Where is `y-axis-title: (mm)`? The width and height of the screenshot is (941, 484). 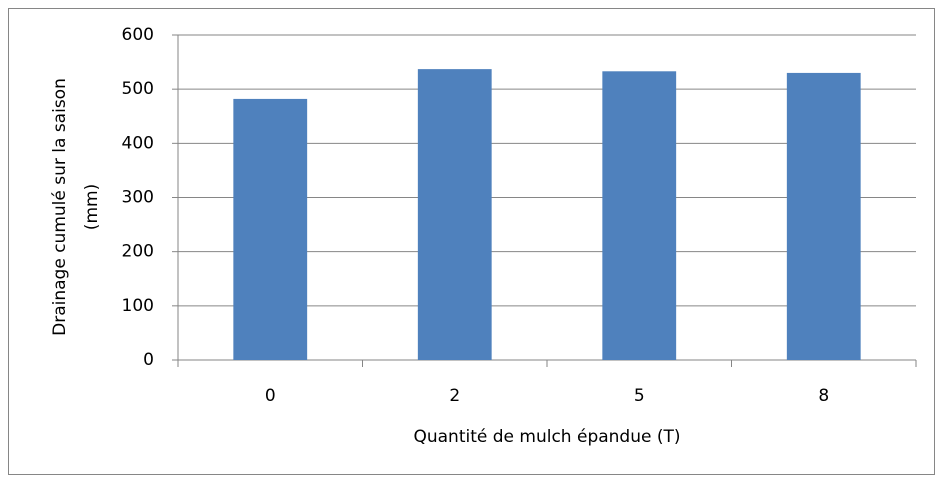 y-axis-title: (mm) is located at coordinates (92, 207).